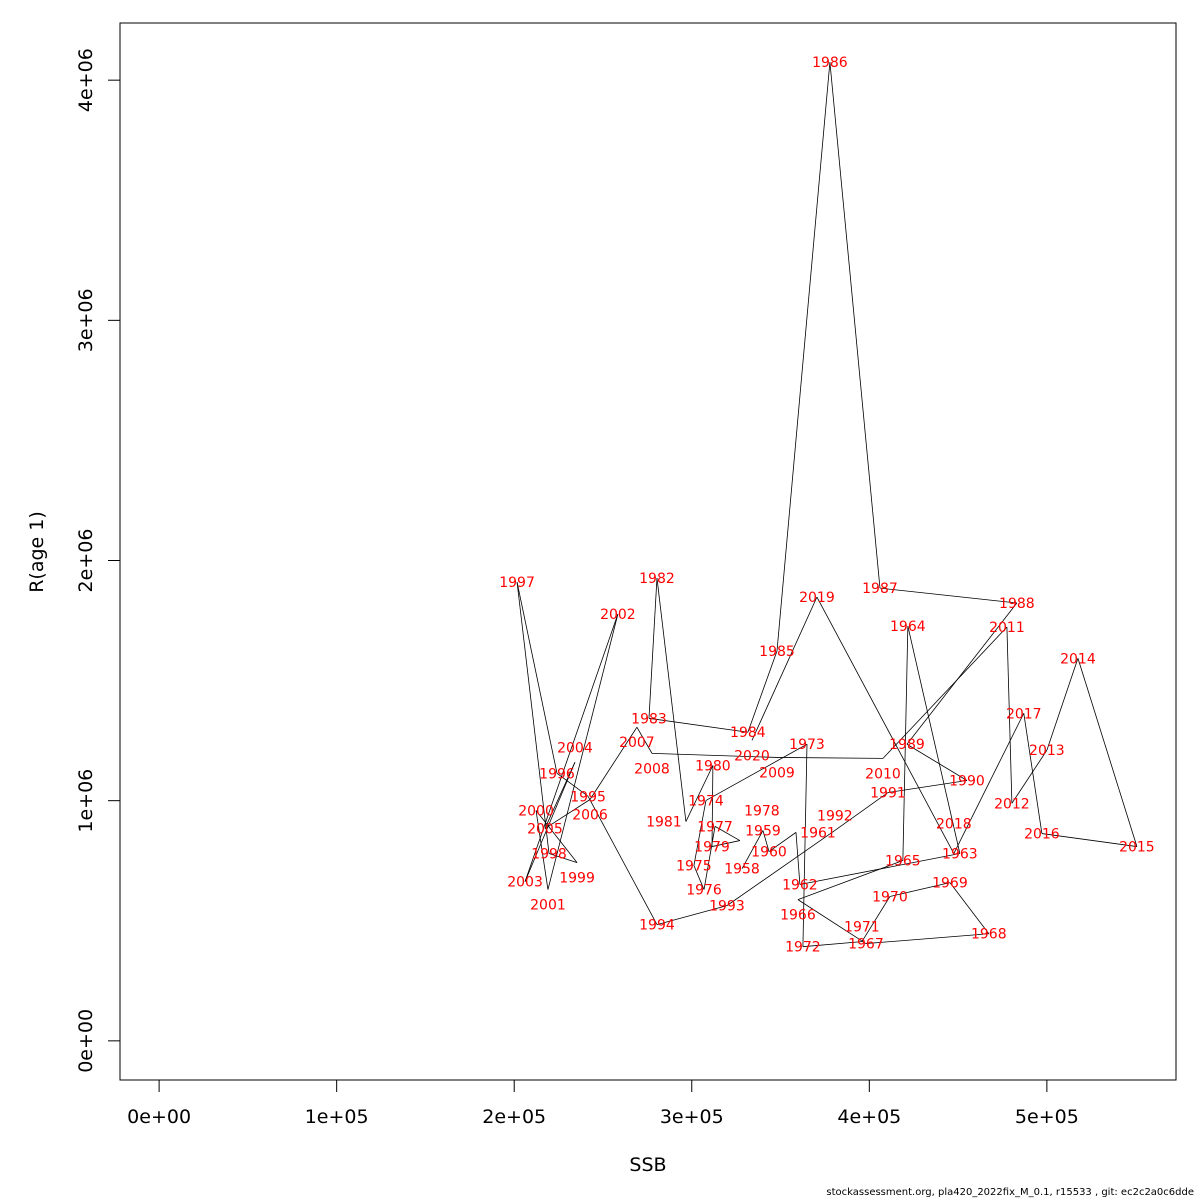 The image size is (1200, 1200). I want to click on year-label-2014: 2014, so click(1078, 659).